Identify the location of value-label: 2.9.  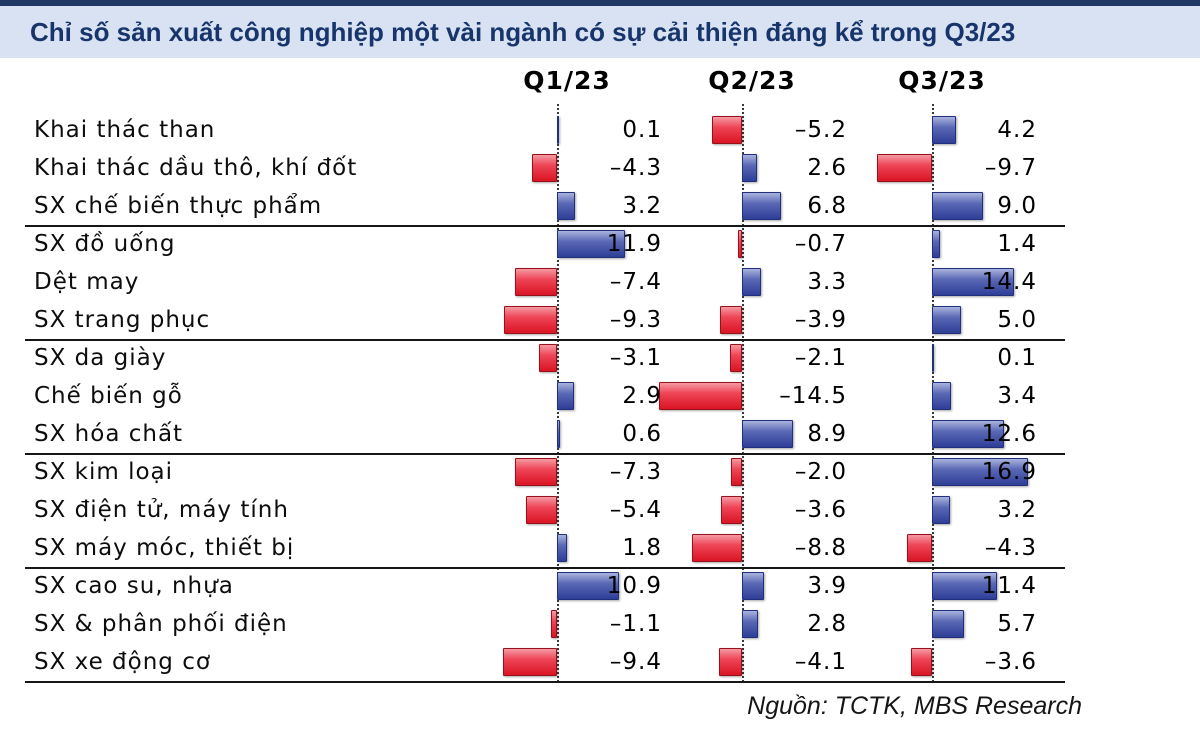
(642, 396).